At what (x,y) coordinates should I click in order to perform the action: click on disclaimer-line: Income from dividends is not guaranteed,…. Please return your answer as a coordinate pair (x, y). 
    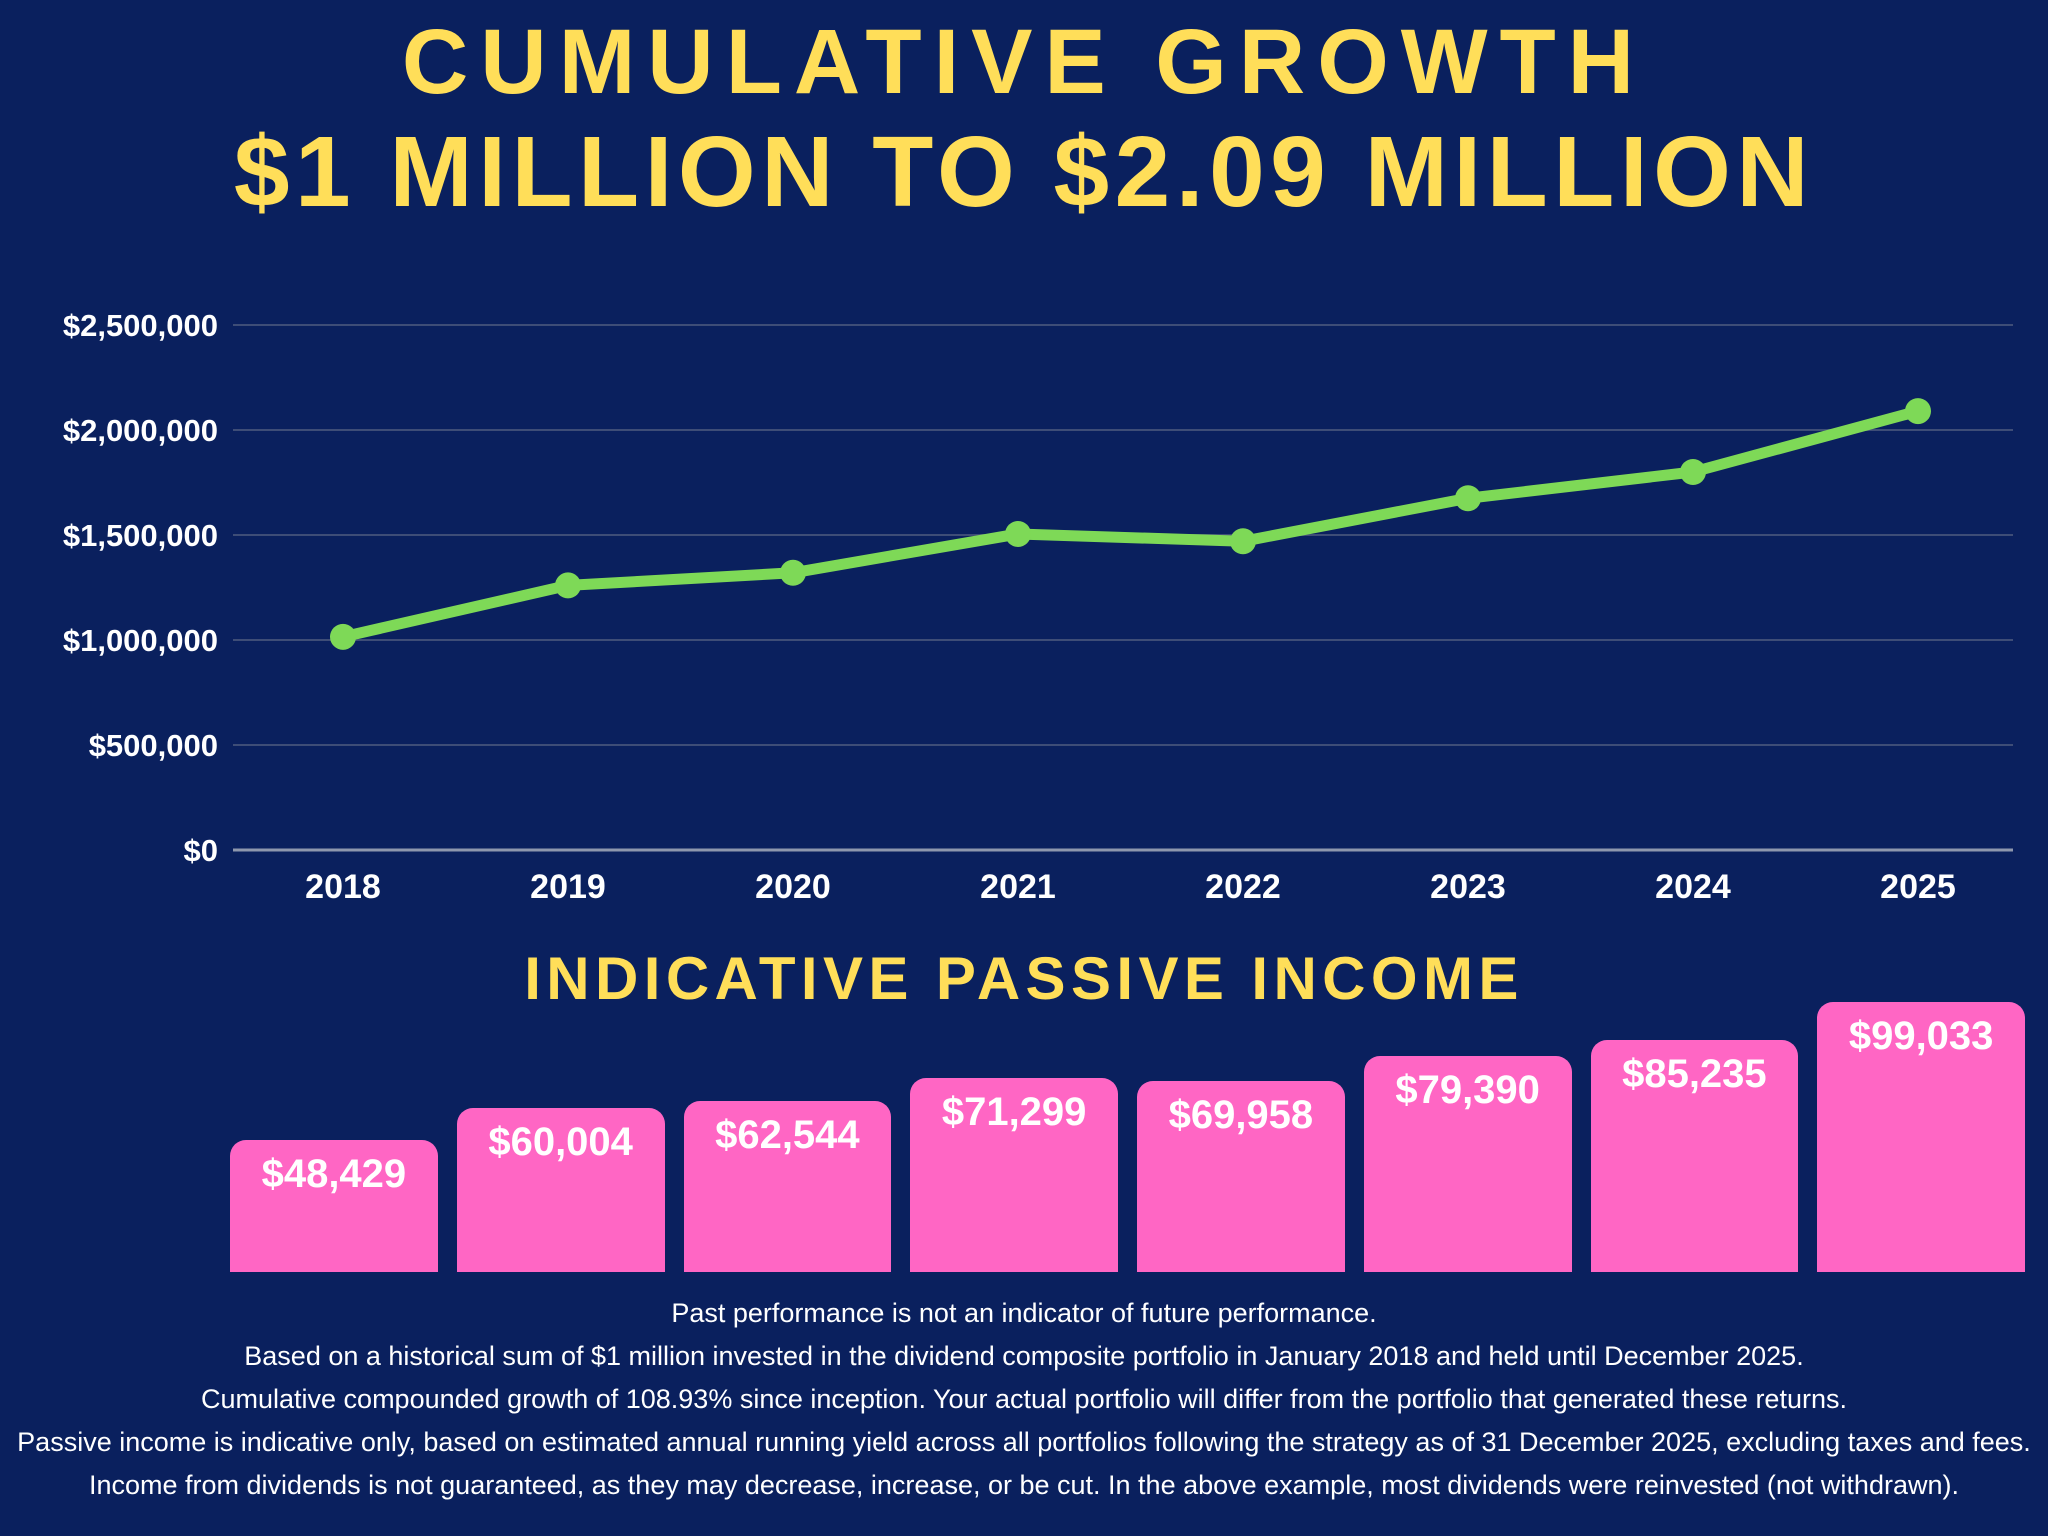
    Looking at the image, I should click on (1024, 1485).